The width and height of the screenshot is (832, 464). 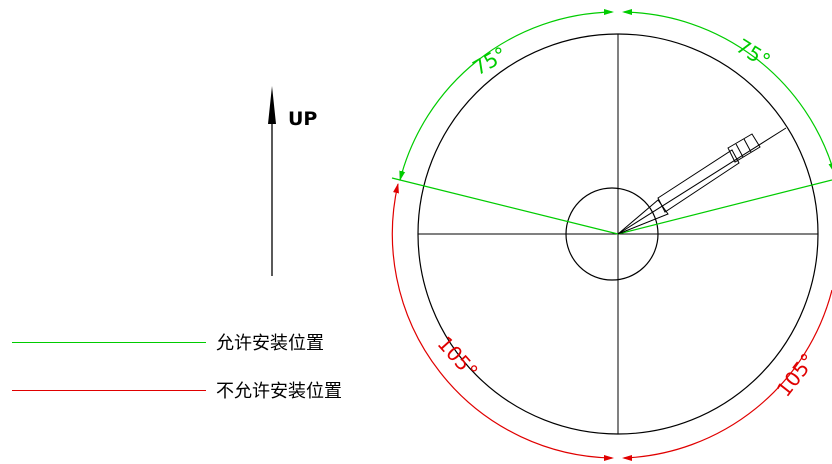 What do you see at coordinates (727, 92) in the screenshot?
I see `arc-allowed-right` at bounding box center [727, 92].